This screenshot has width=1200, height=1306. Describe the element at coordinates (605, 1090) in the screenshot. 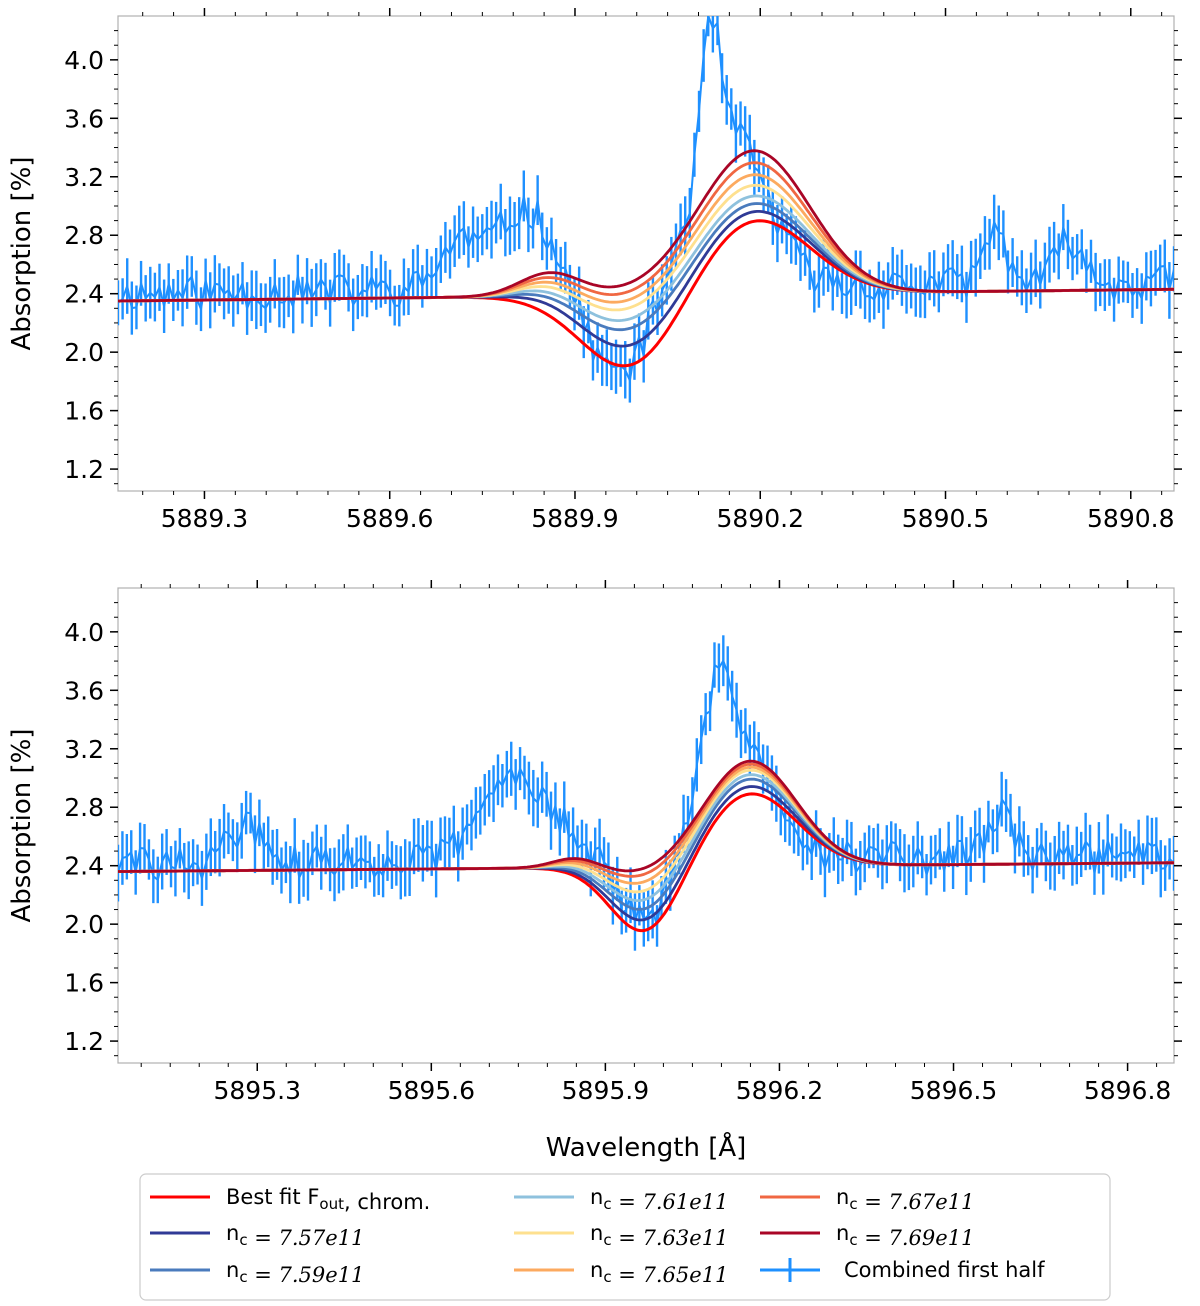

I see `x-tick-label: 5895.9` at that location.